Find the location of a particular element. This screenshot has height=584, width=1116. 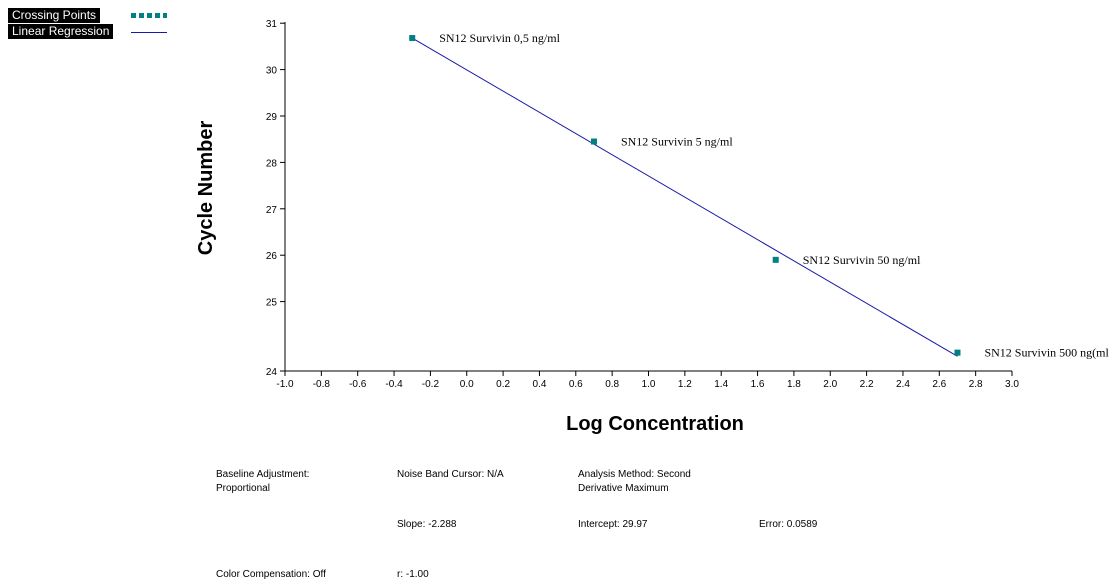

x-tick-label: -0.4 is located at coordinates (394, 384).